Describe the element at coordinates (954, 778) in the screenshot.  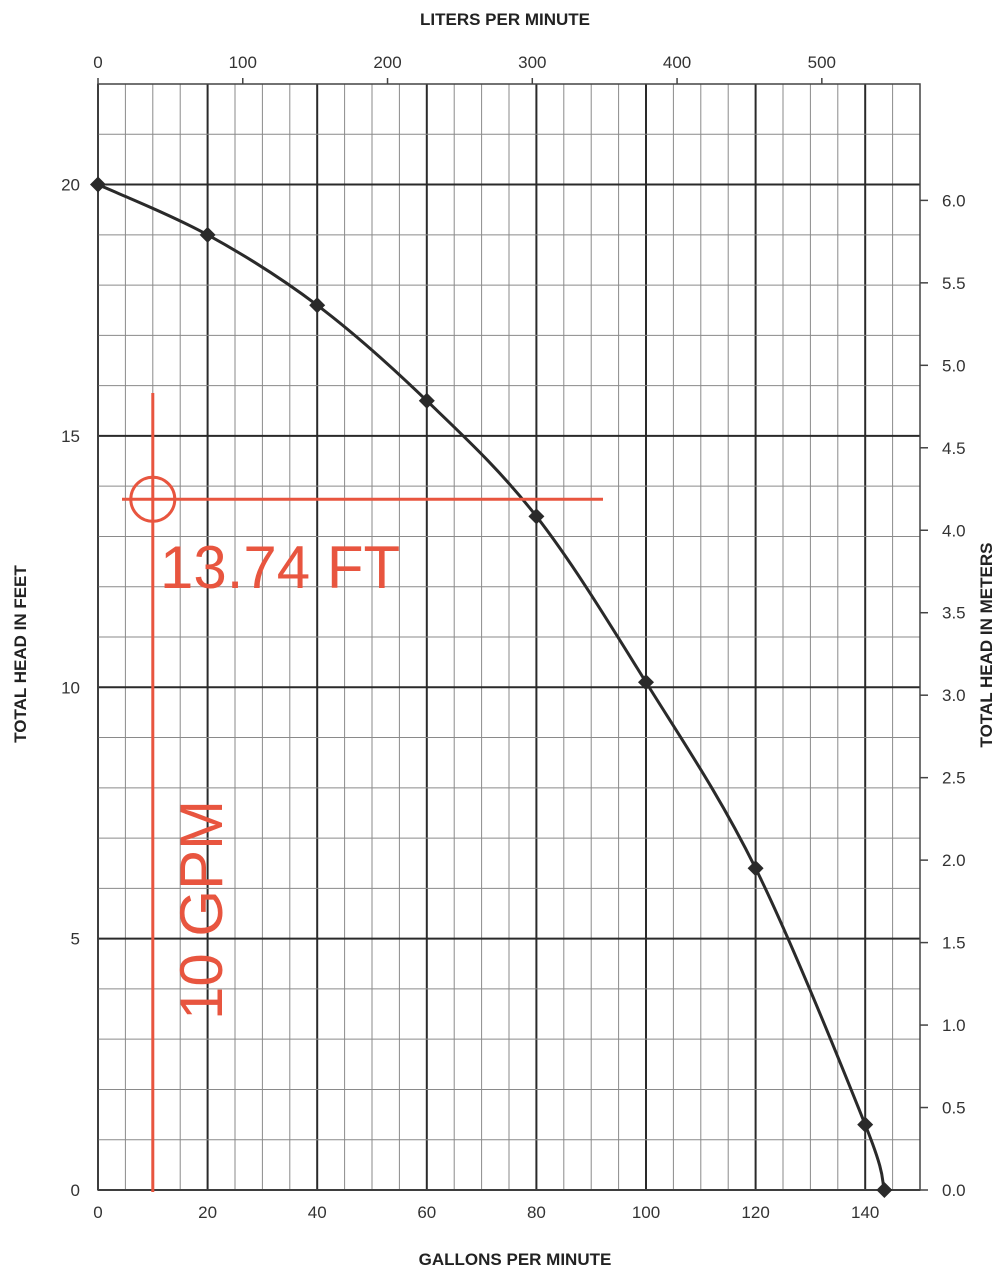
I see `y2-tick-label: 2.5` at that location.